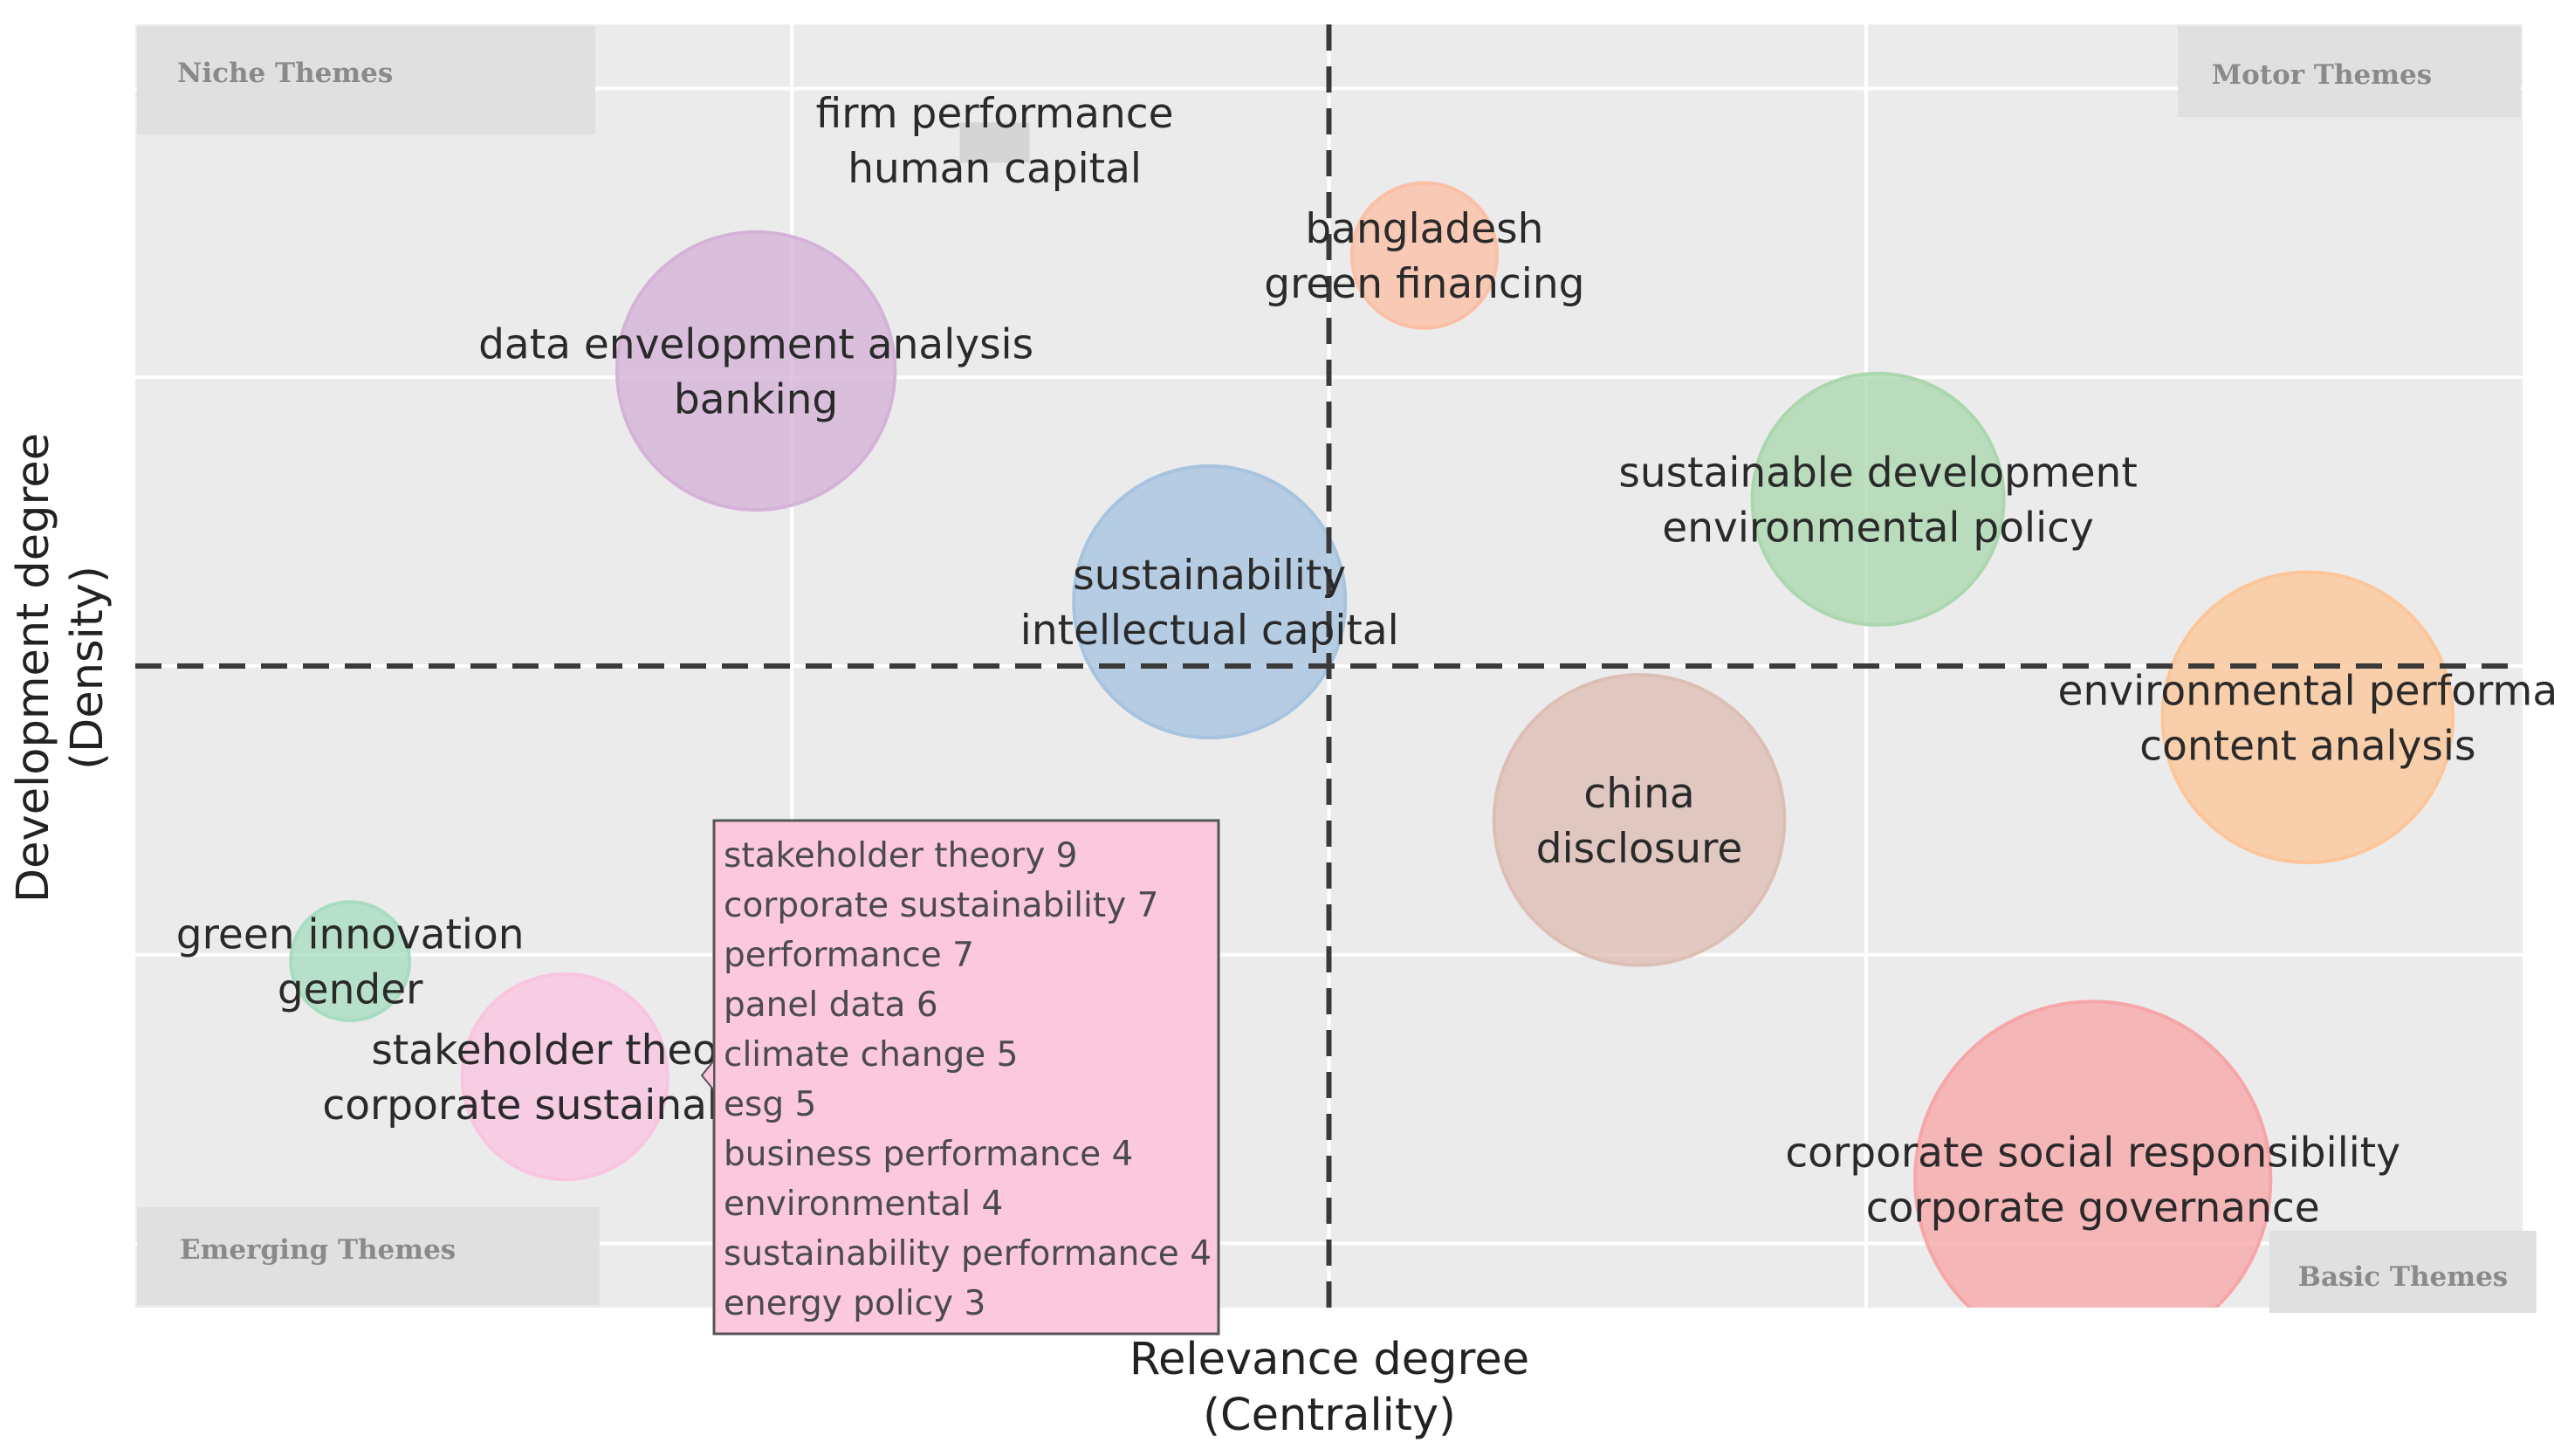 The width and height of the screenshot is (2554, 1456). What do you see at coordinates (87, 668) in the screenshot?
I see `y-axis-title: (Density)` at bounding box center [87, 668].